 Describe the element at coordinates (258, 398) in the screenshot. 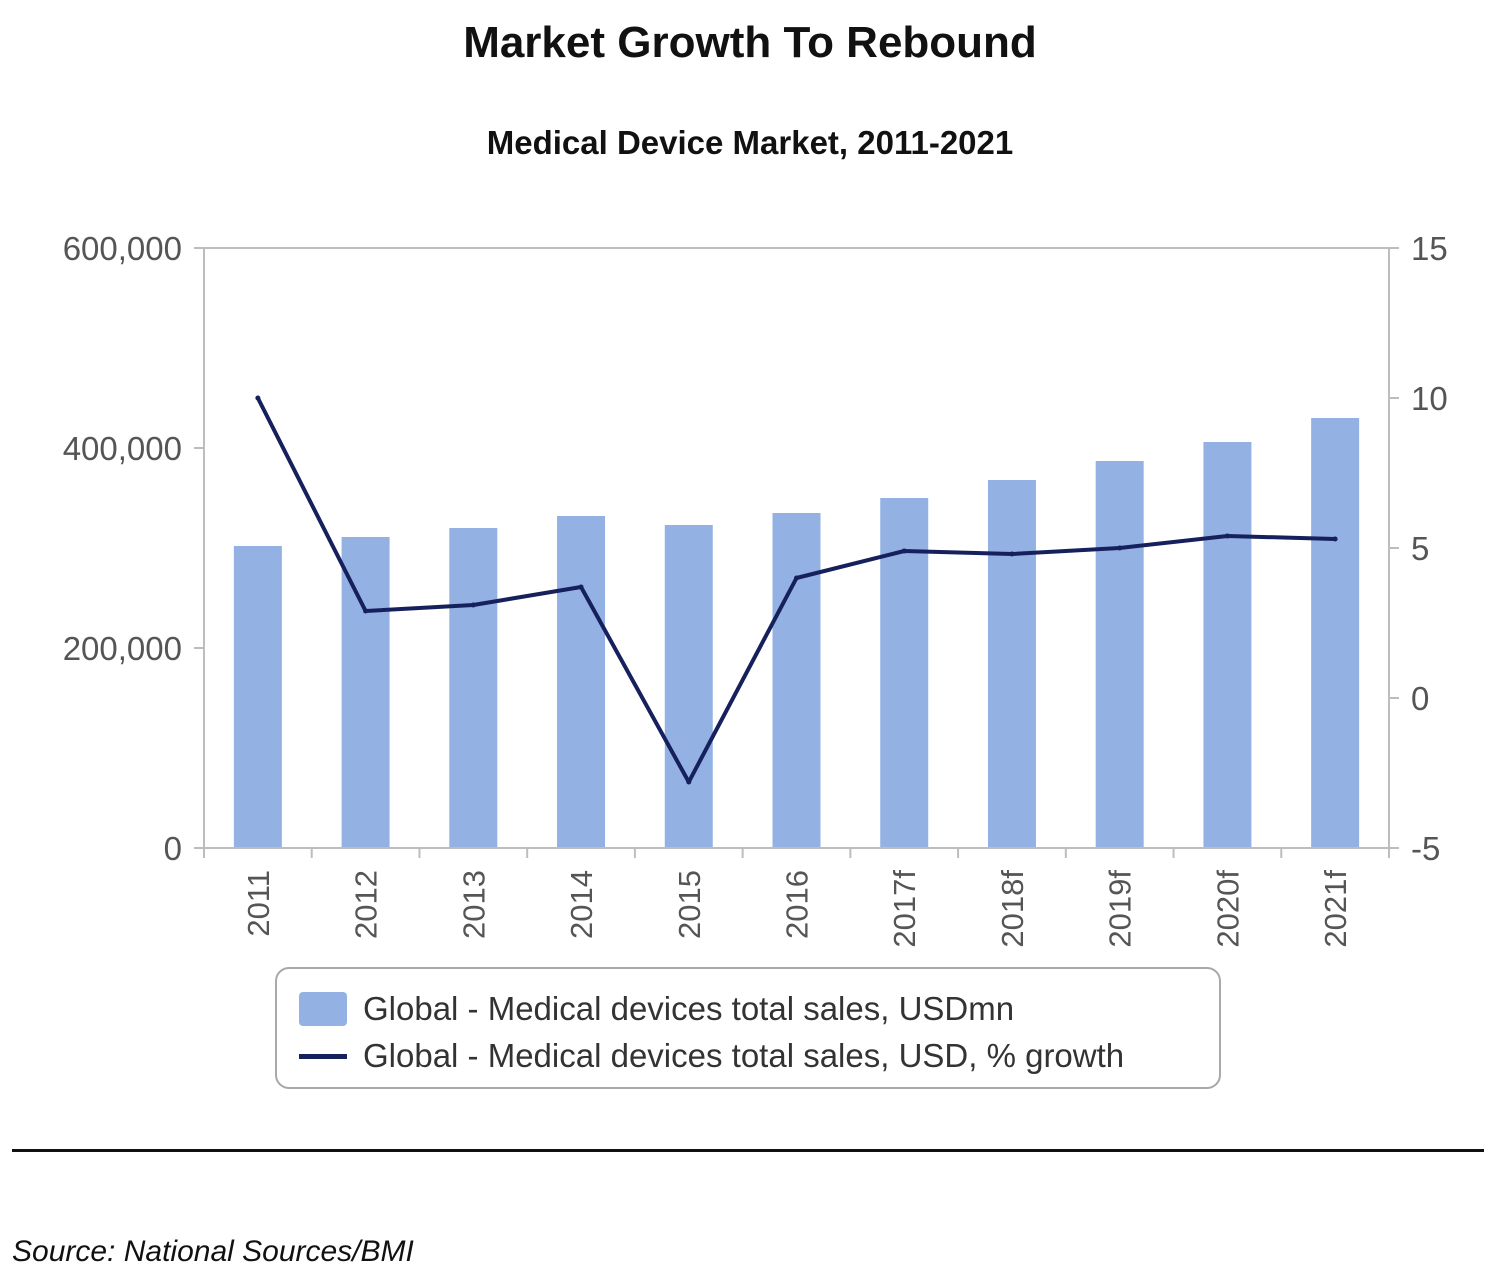

I see `growth-point-2011` at that location.